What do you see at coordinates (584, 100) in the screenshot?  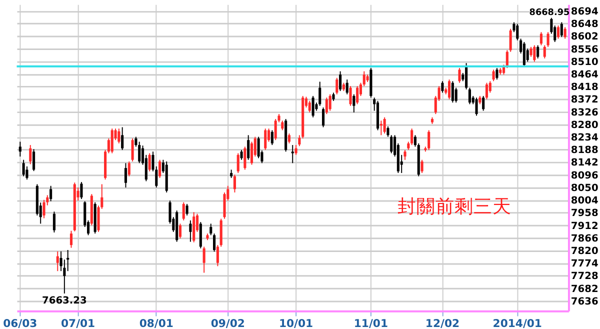 I see `y-tick-label: 8372` at bounding box center [584, 100].